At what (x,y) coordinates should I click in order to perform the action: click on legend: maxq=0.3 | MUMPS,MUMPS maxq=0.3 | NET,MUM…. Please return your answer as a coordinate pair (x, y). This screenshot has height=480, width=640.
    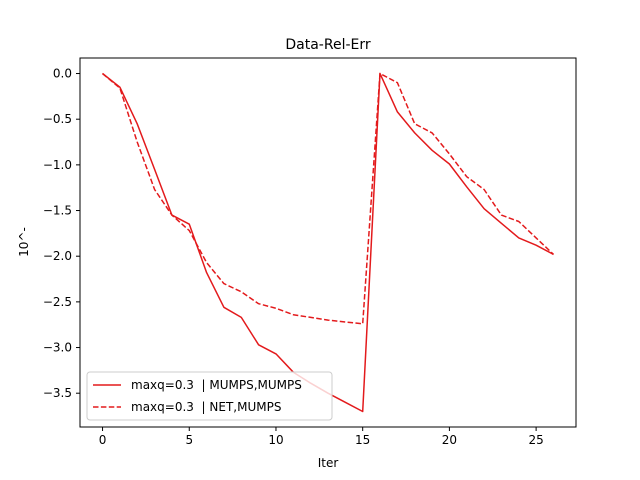
    Looking at the image, I should click on (209, 396).